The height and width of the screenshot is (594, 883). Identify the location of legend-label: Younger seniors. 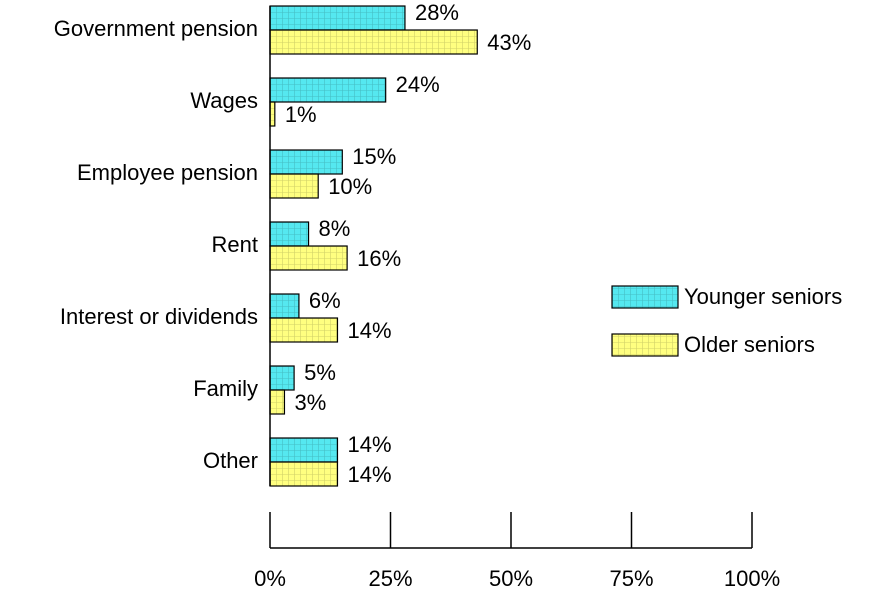
(763, 296).